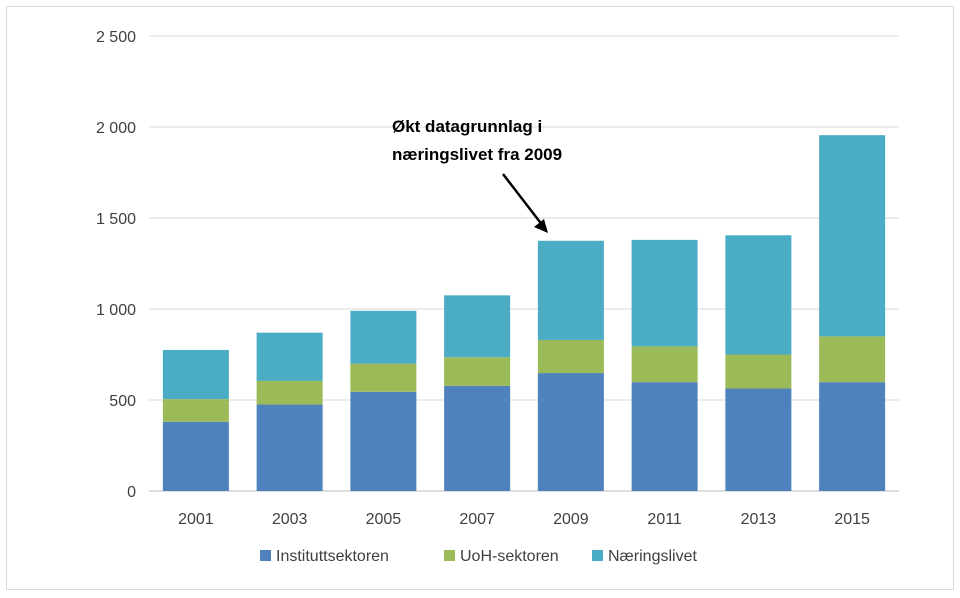  What do you see at coordinates (289, 392) in the screenshot?
I see `bar-uoh-sektoren-2003` at bounding box center [289, 392].